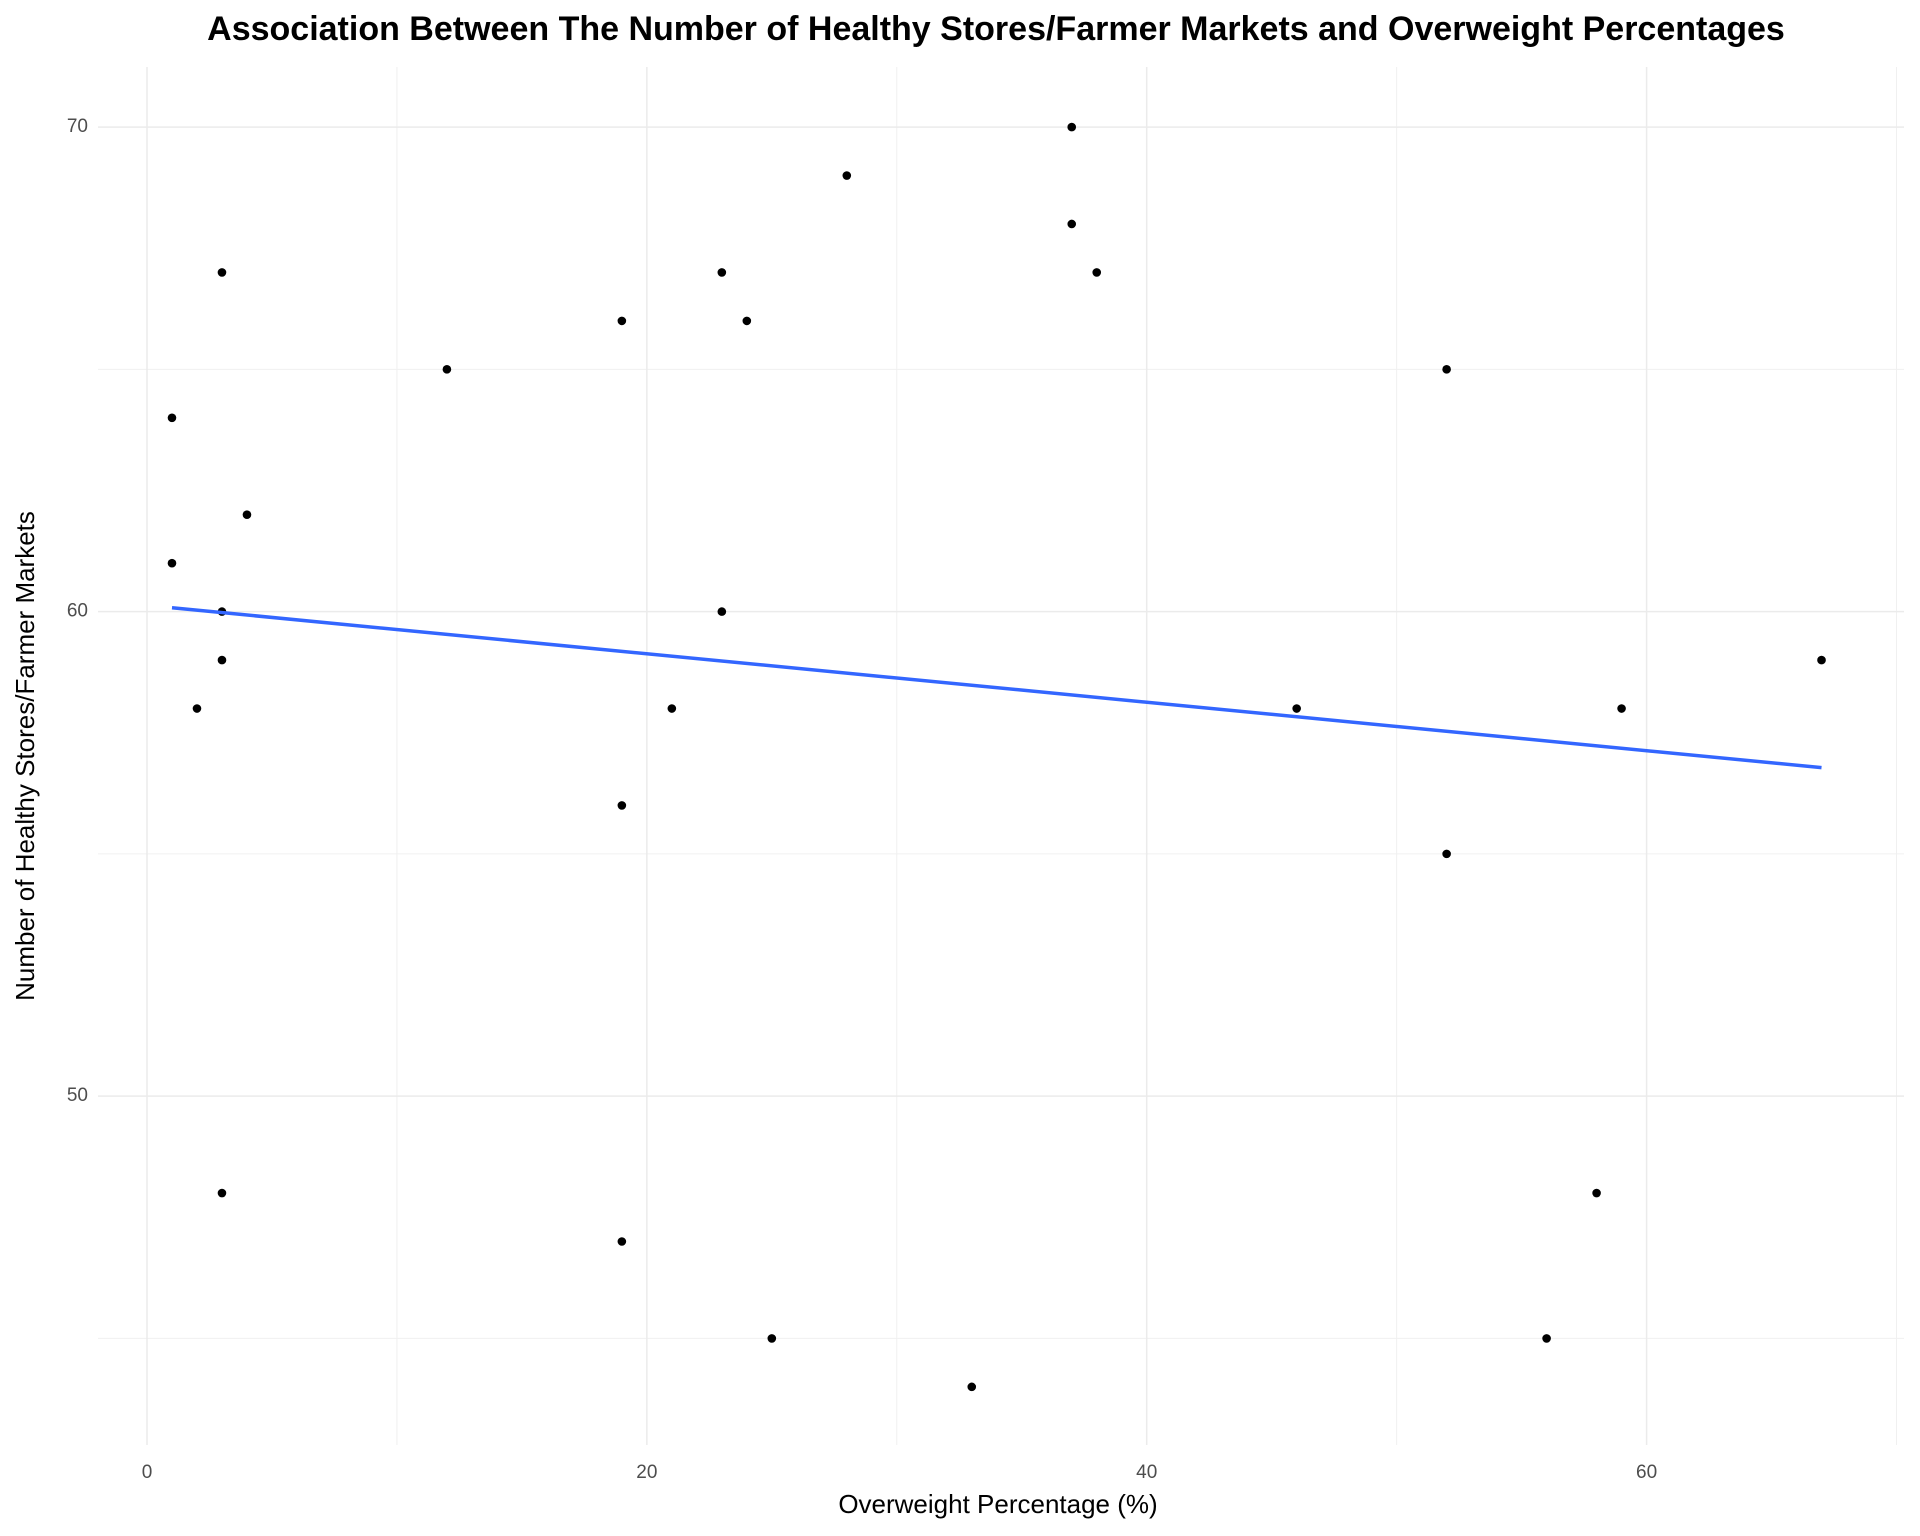 Image resolution: width=1920 pixels, height=1536 pixels. Describe the element at coordinates (147, 1472) in the screenshot. I see `x-tick-label: 0` at that location.